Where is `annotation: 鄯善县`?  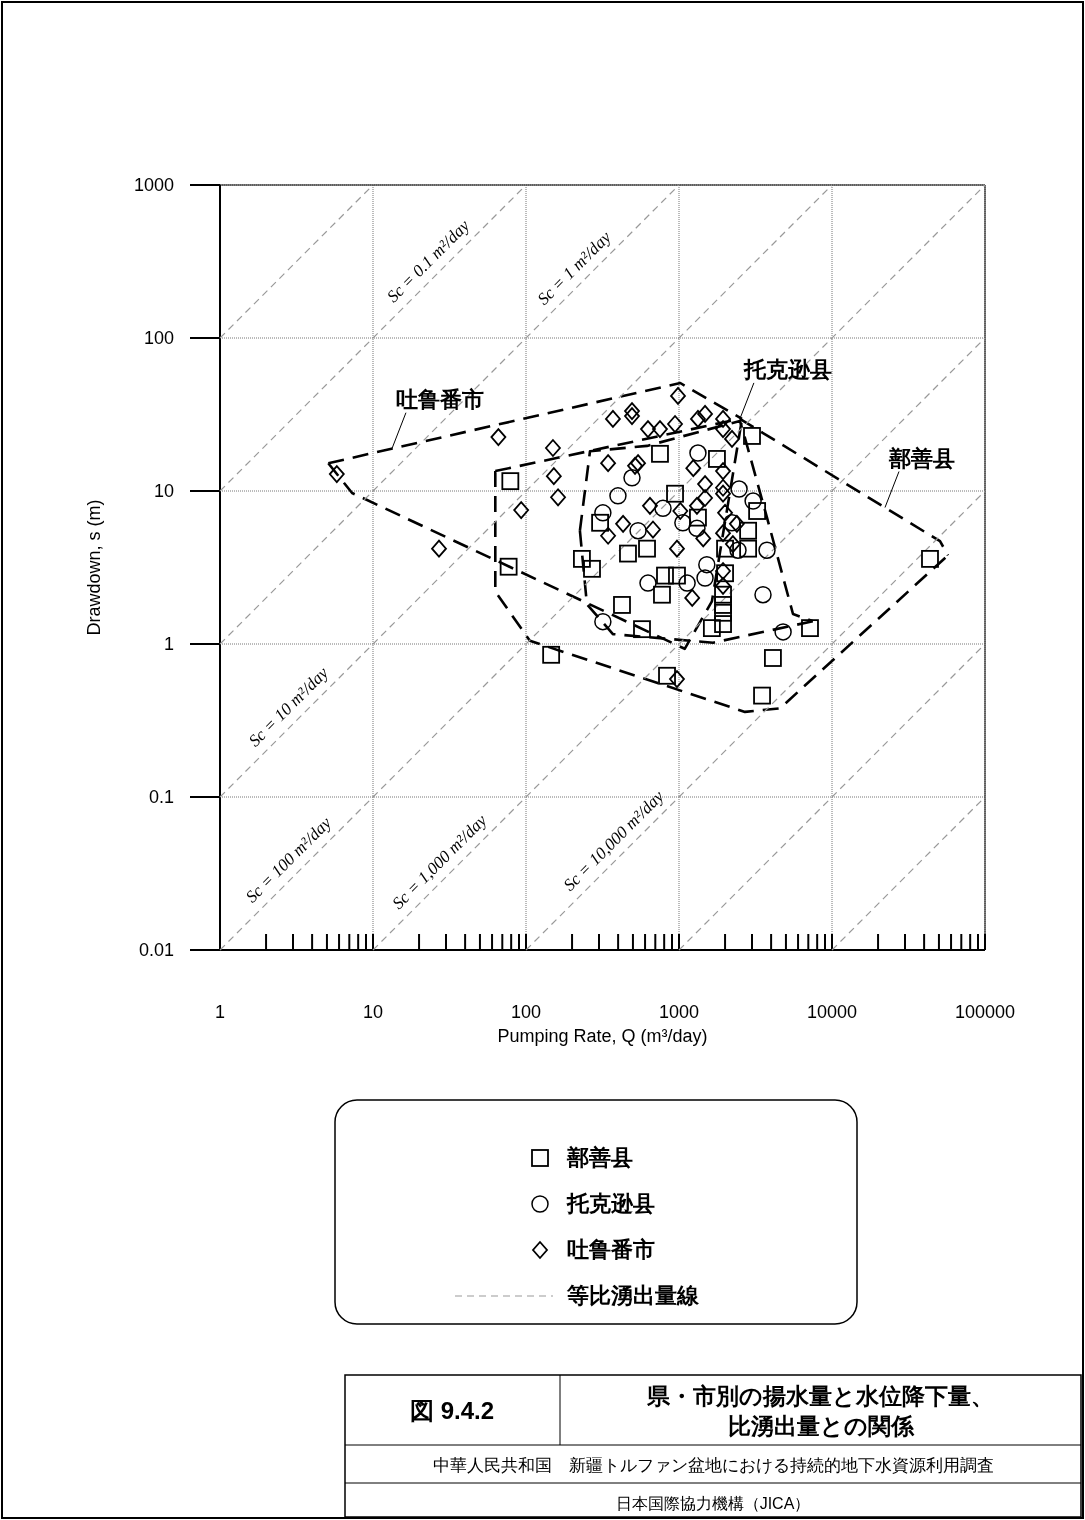 annotation: 鄯善县 is located at coordinates (921, 458).